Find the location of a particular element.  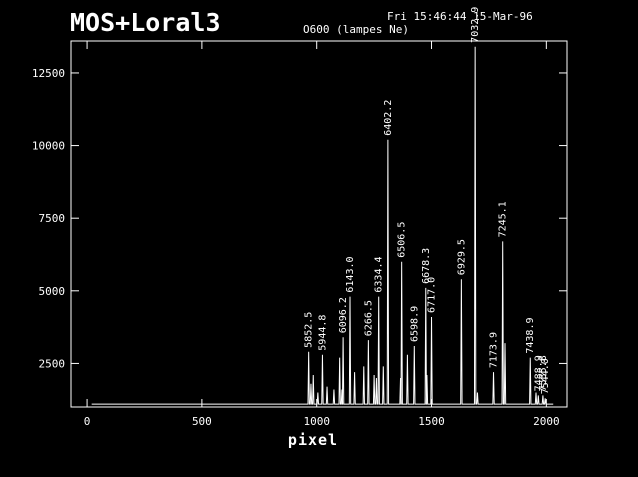

peak-label: 7544.0 is located at coordinates (545, 376).